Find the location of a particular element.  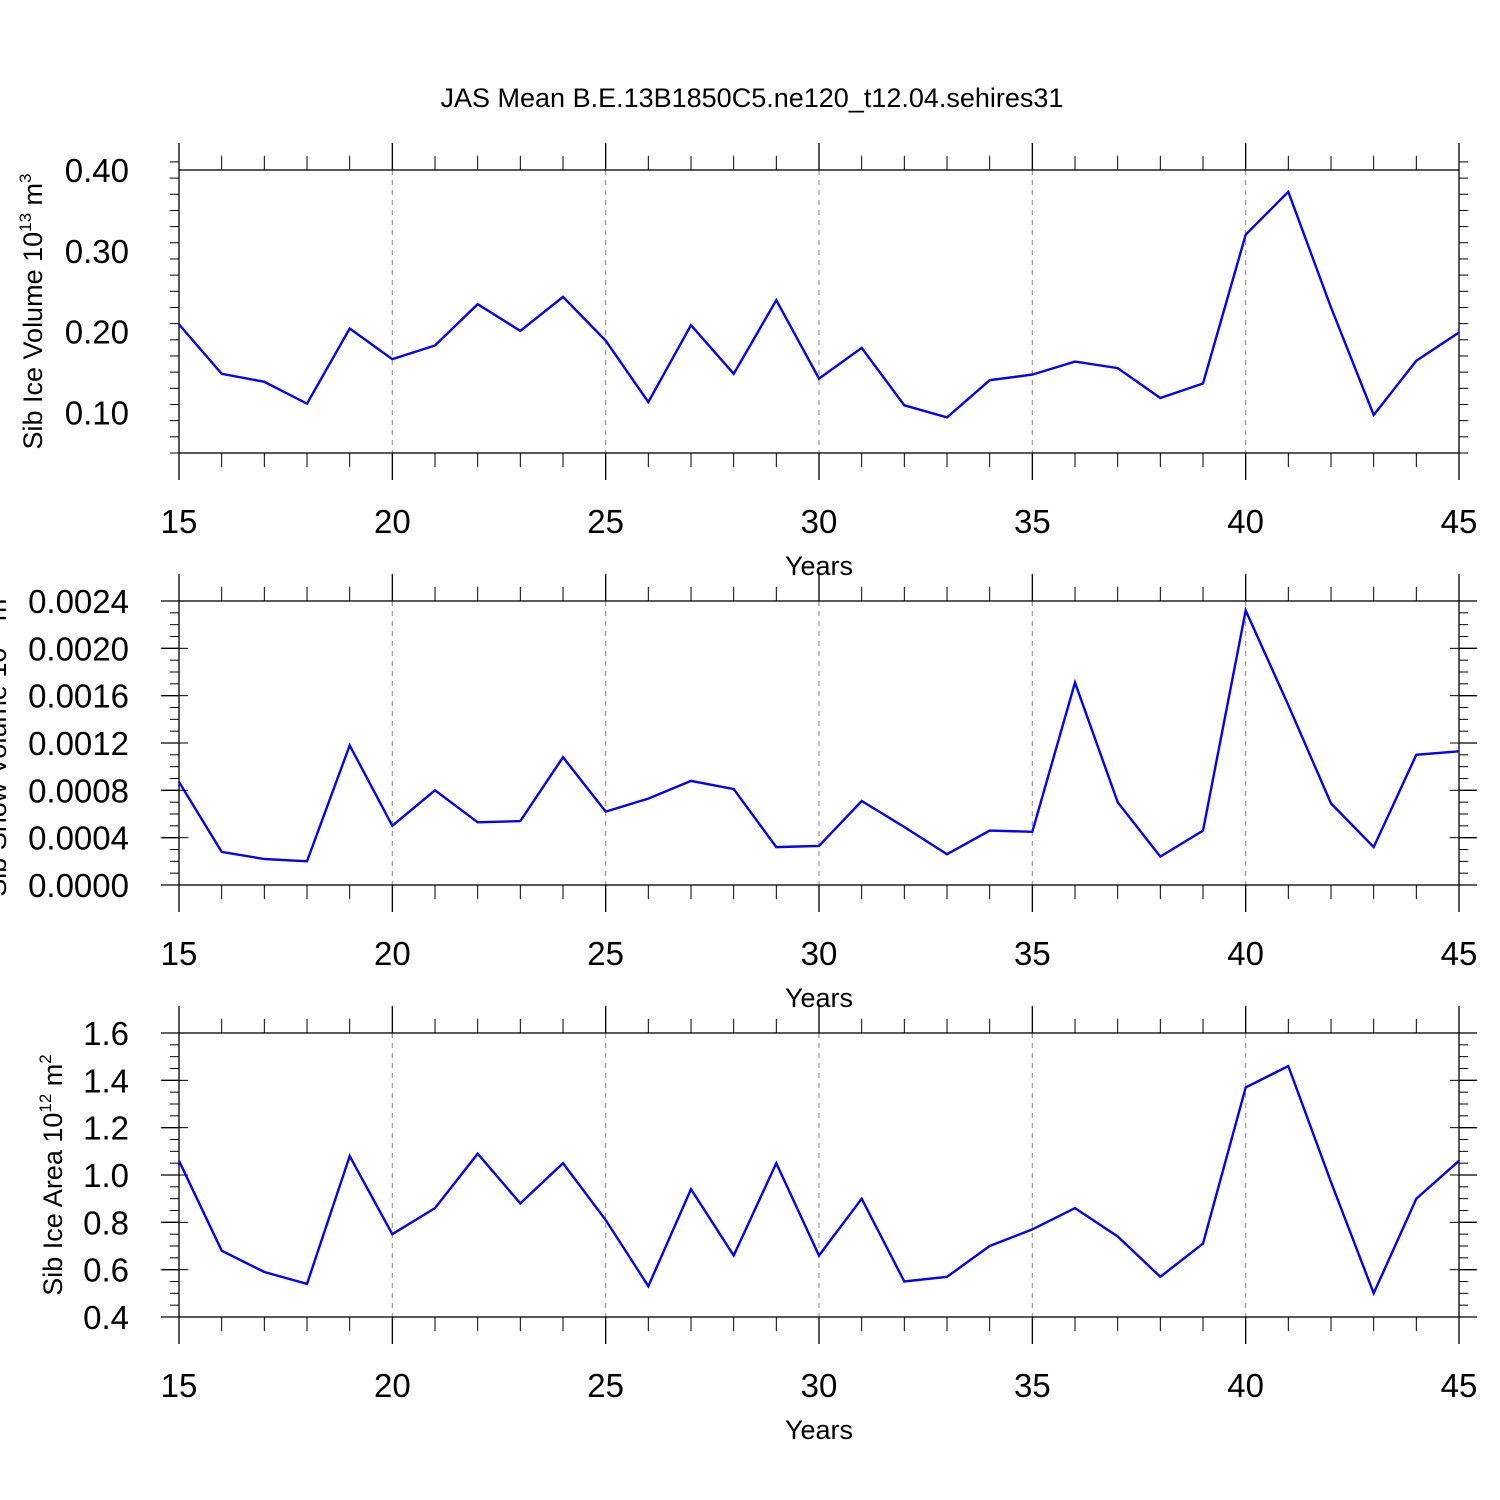

y-tick-label: 0.0004 is located at coordinates (78, 838).